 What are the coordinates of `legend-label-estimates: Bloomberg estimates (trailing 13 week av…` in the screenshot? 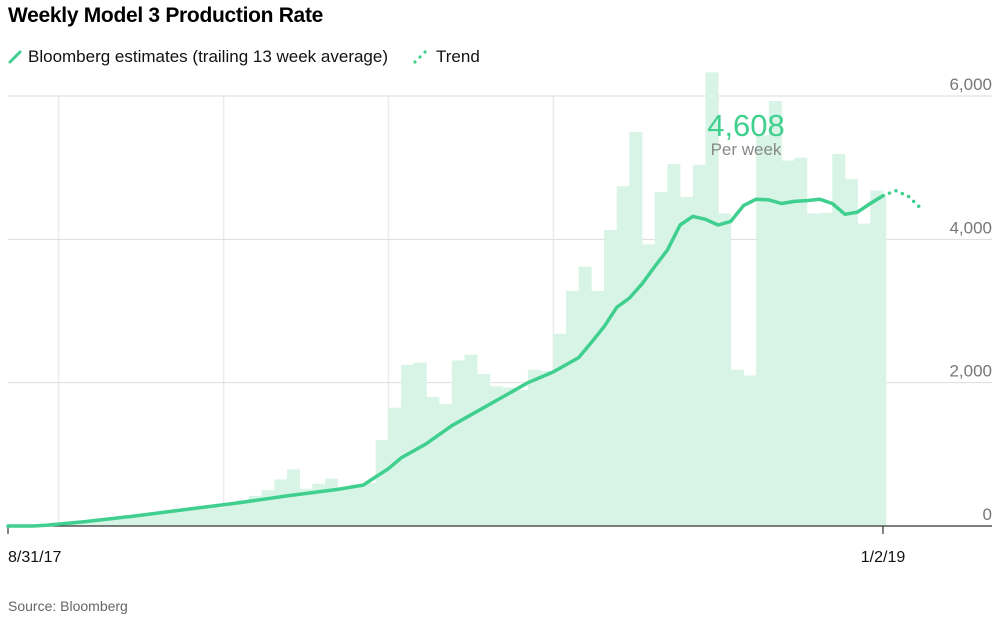 It's located at (208, 56).